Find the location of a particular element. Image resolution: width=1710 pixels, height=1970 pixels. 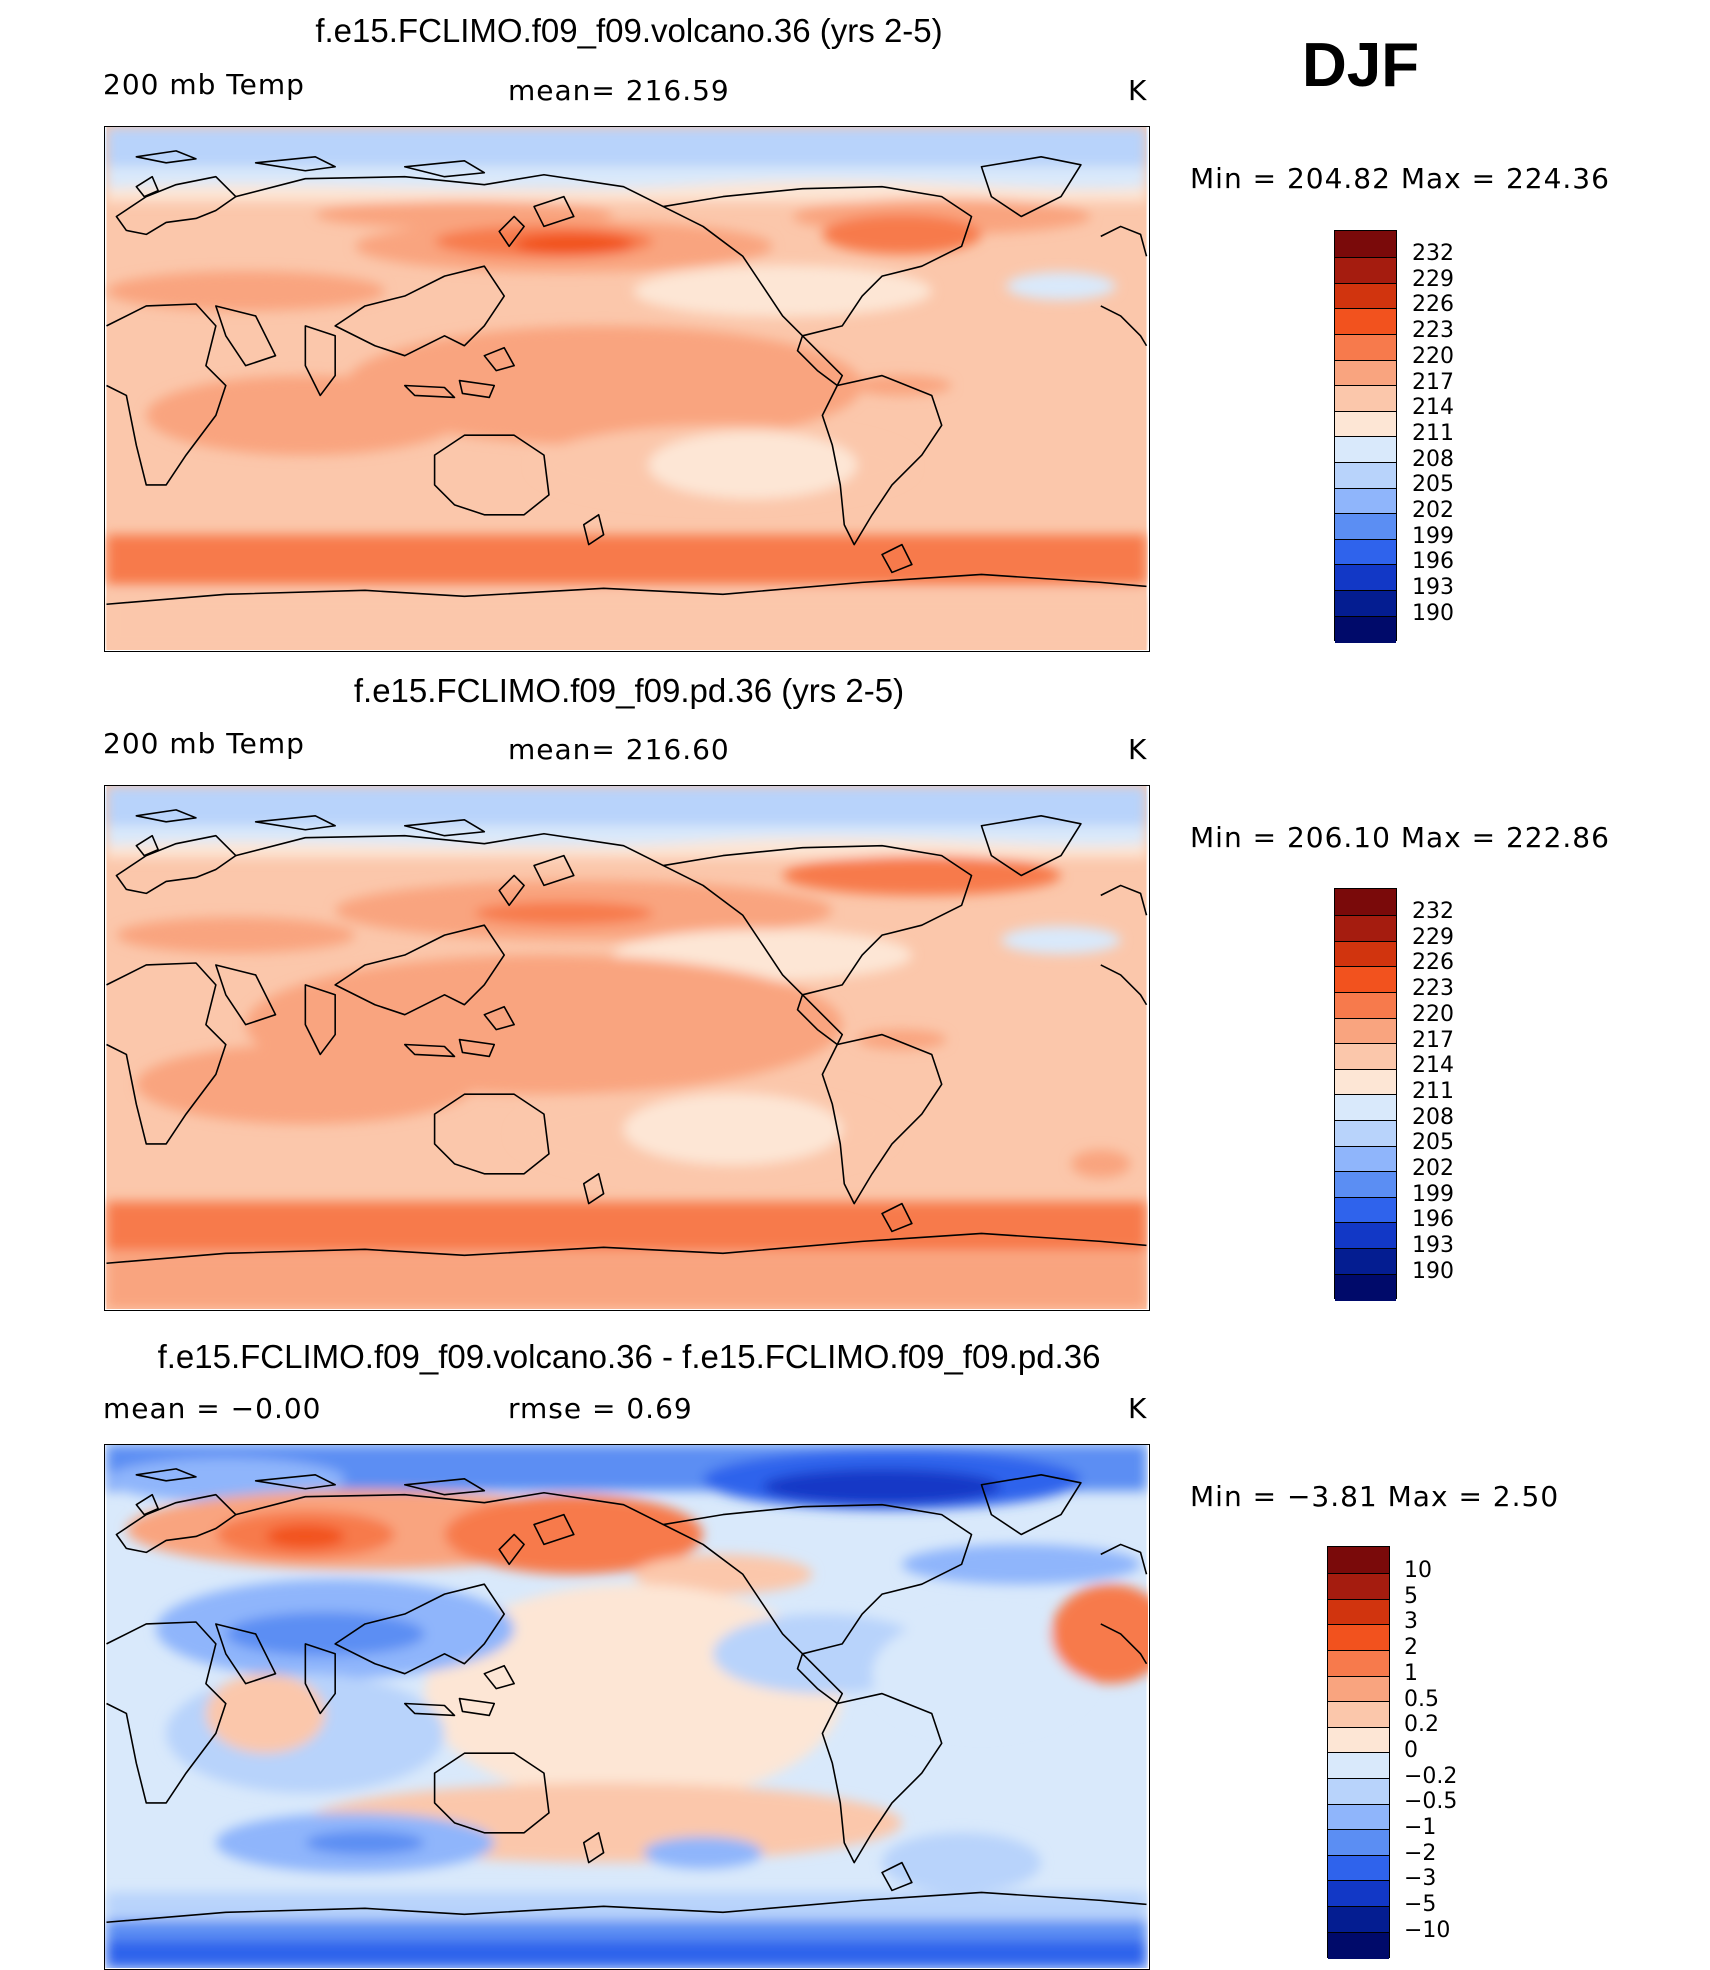

colorbar-tick: −5 is located at coordinates (1420, 1905).